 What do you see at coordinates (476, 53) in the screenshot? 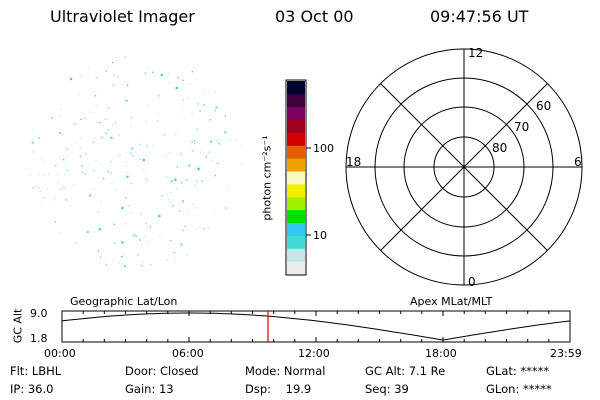
I see `mlt-label-12: 12` at bounding box center [476, 53].